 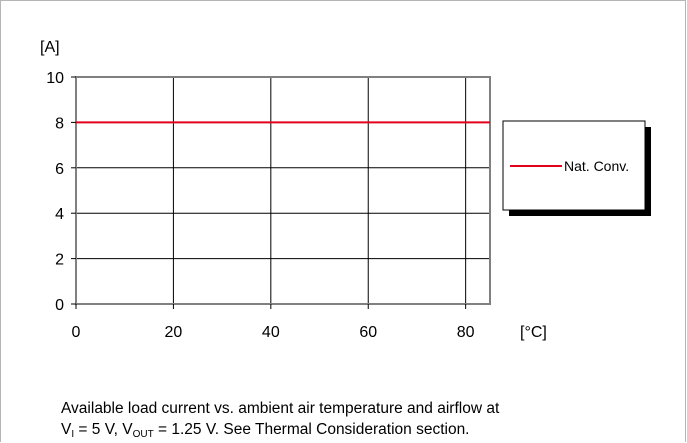 I want to click on y-tick-label-6: 6, so click(x=59, y=169).